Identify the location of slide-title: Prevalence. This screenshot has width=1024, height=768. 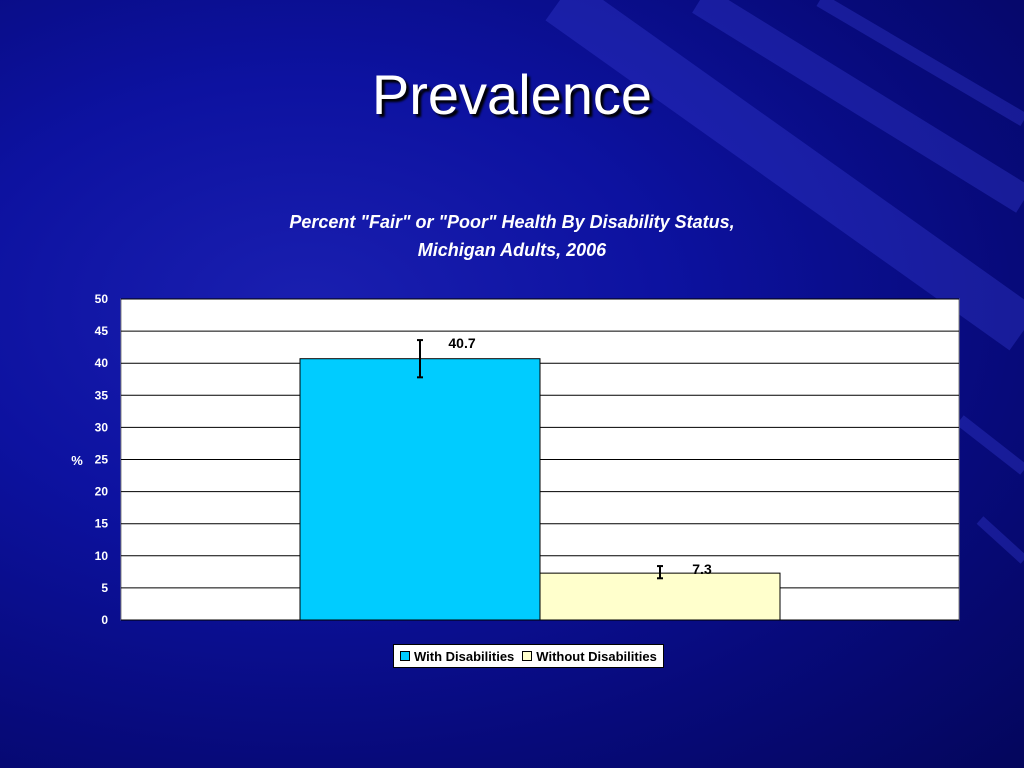
(512, 94).